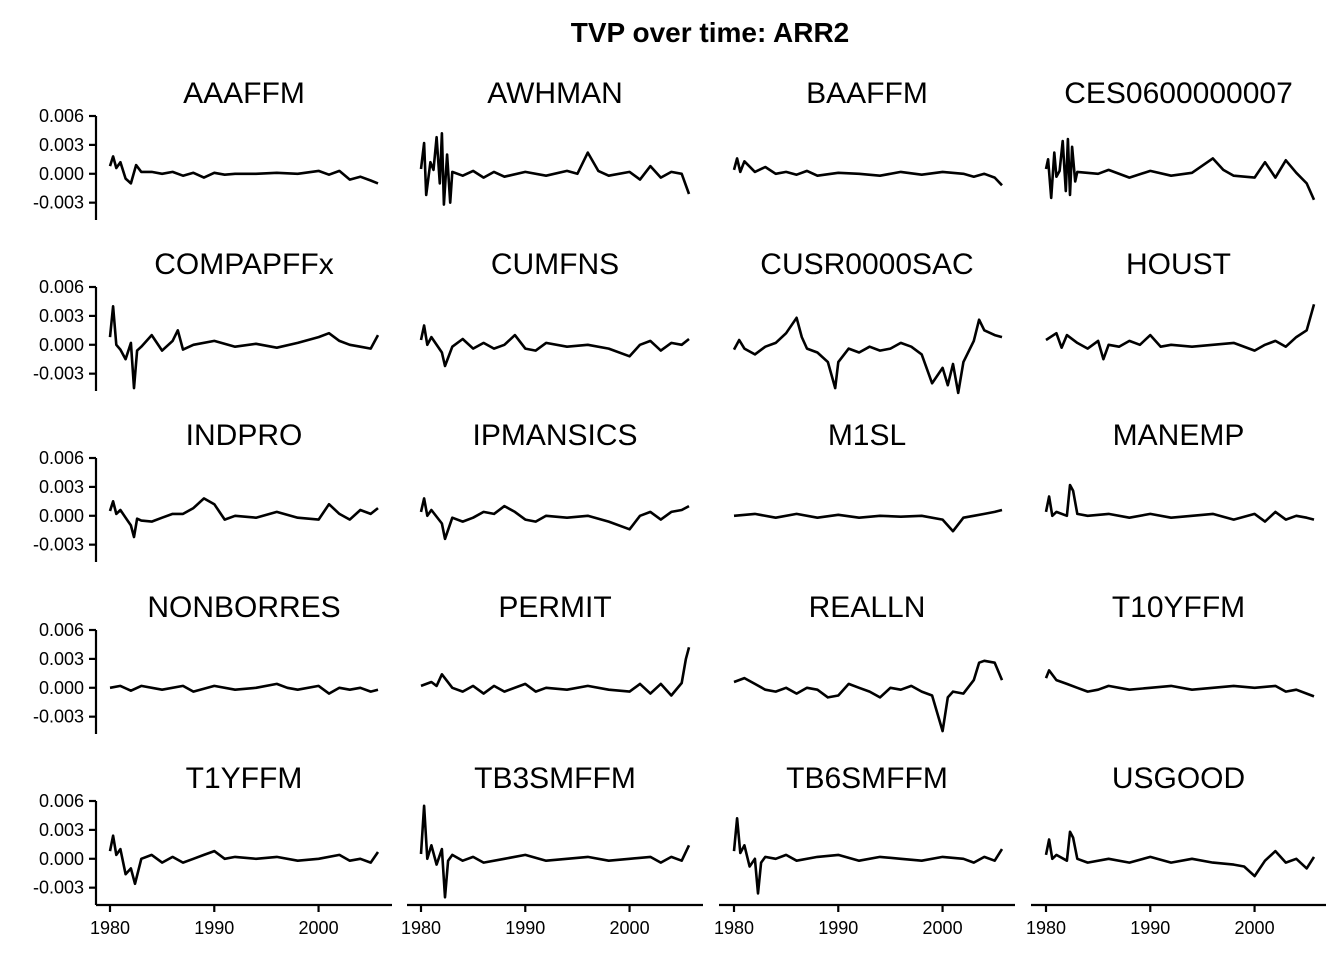 This screenshot has width=1344, height=960. What do you see at coordinates (243, 607) in the screenshot?
I see `panel-title: NONBORRES` at bounding box center [243, 607].